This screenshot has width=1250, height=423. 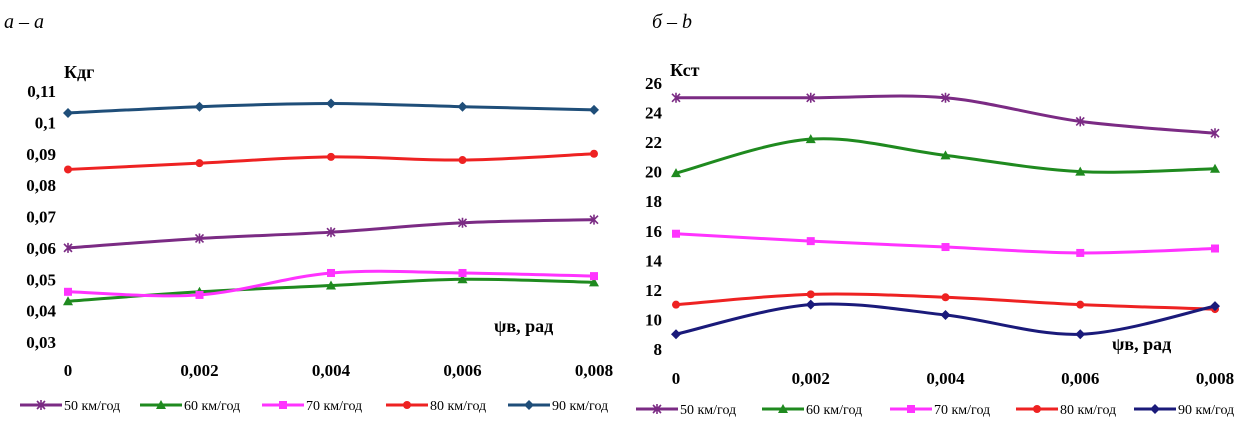 I want to click on y-tick-label: 24, so click(x=654, y=113).